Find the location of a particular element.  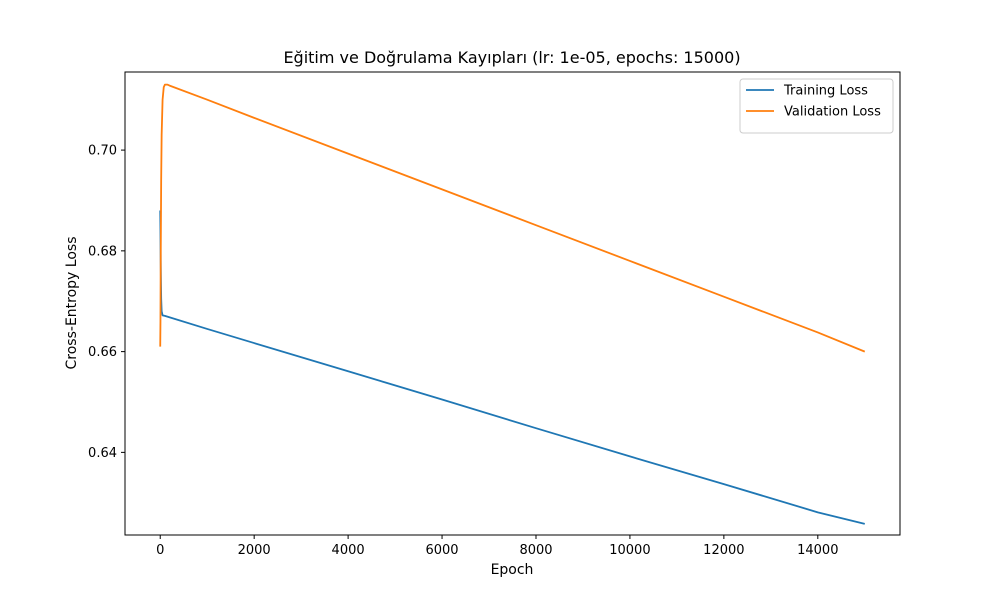

x-tick-label: 6000 is located at coordinates (441, 550).